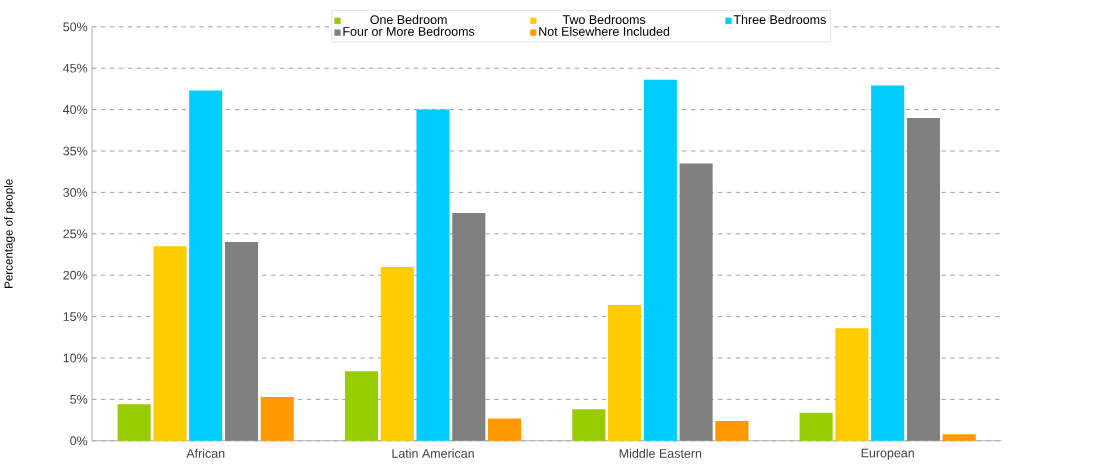  I want to click on y-tick-label: 35%, so click(75, 151).